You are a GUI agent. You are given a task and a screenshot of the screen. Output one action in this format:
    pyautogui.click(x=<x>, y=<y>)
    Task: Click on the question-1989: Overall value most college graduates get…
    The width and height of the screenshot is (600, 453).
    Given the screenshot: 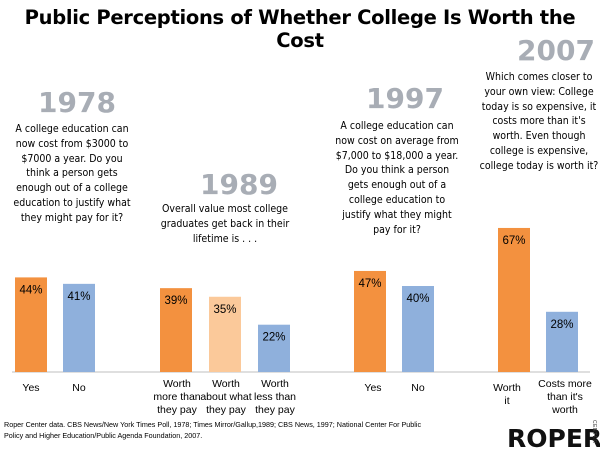 What is the action you would take?
    pyautogui.click(x=225, y=224)
    